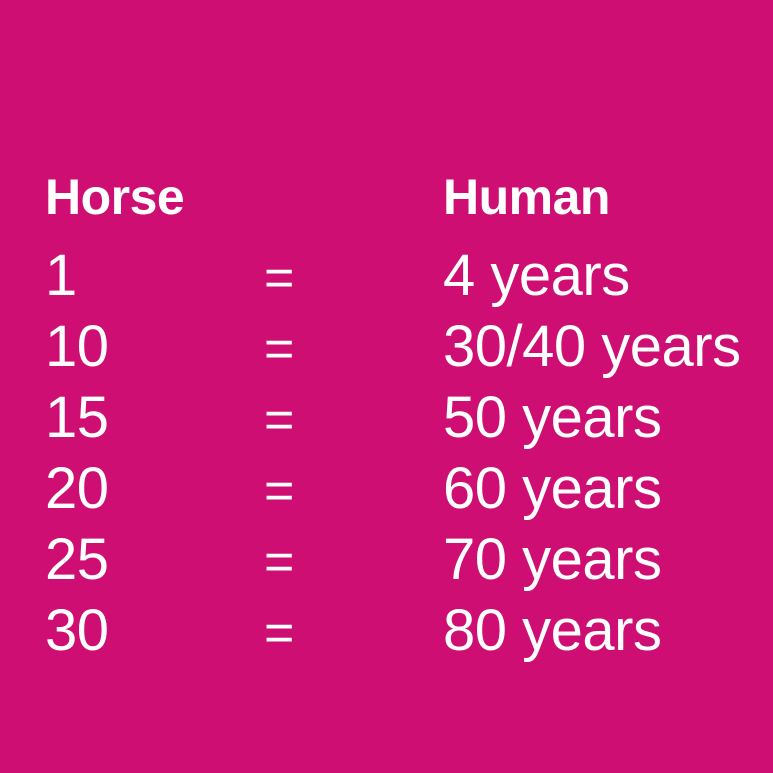 Image resolution: width=773 pixels, height=773 pixels. Describe the element at coordinates (409, 353) in the screenshot. I see `table-row: 10 = 30/40 years` at that location.